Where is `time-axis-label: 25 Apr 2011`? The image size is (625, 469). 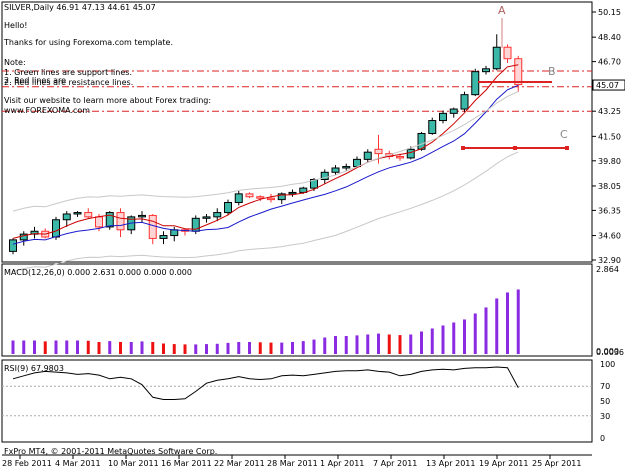 time-axis-label: 25 Apr 2011 is located at coordinates (556, 463).